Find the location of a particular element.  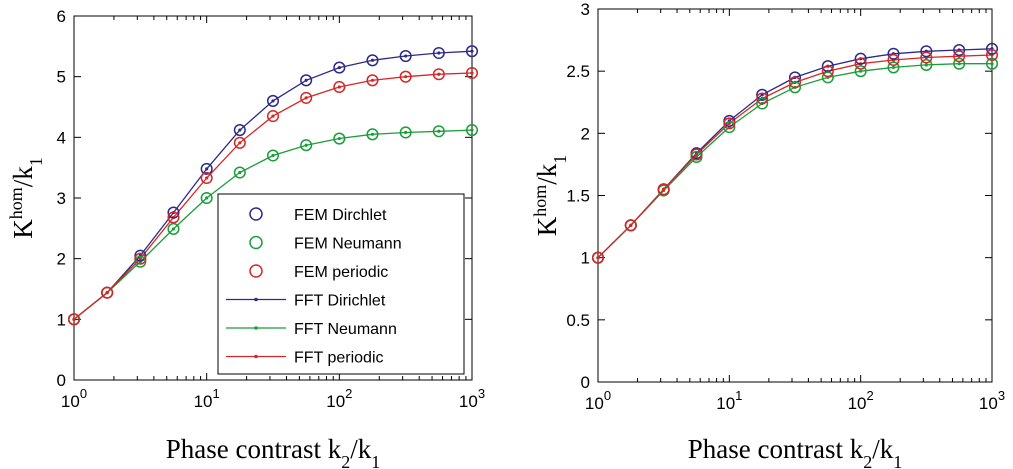

y-tick-label: 1 is located at coordinates (585, 258).